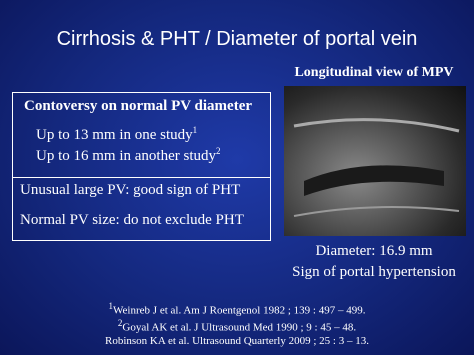  I want to click on box-note: Unusual large PV: good sign of PHT, so click(130, 190).